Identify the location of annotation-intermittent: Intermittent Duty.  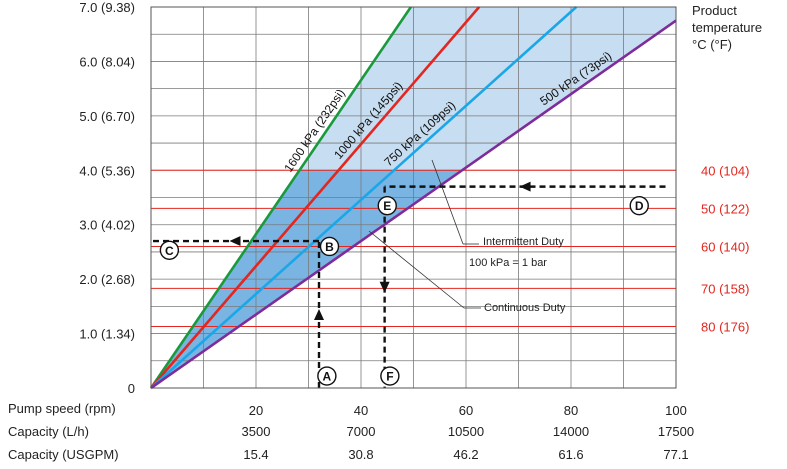
(523, 242).